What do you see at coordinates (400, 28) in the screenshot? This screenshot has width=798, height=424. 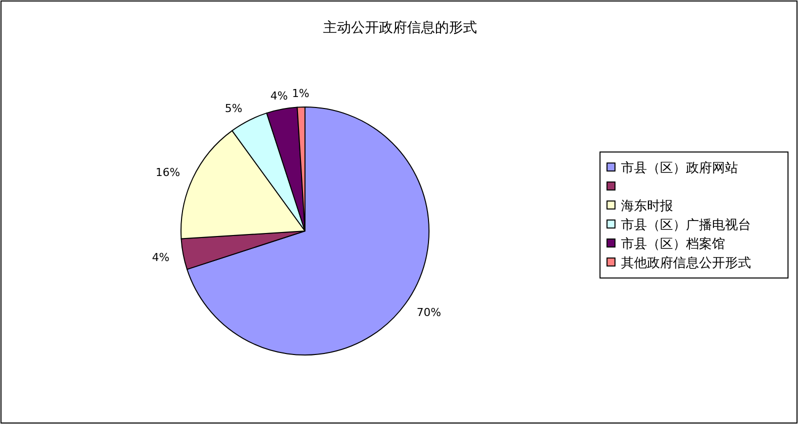 I see `chart-title: 主动公开政府信息的形式` at bounding box center [400, 28].